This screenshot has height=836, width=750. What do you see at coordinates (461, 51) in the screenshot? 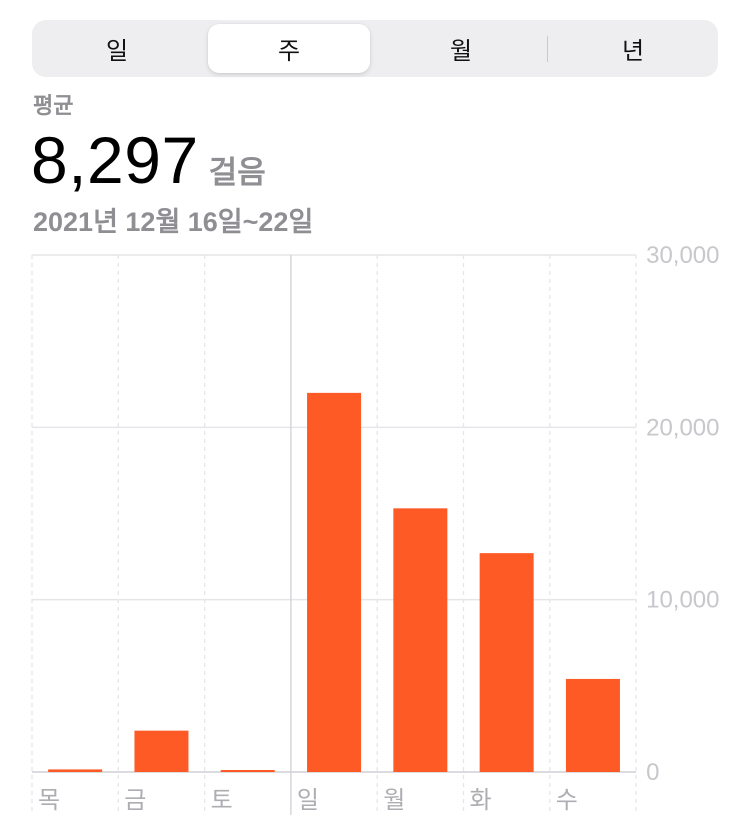
I see `segment-month: 월` at bounding box center [461, 51].